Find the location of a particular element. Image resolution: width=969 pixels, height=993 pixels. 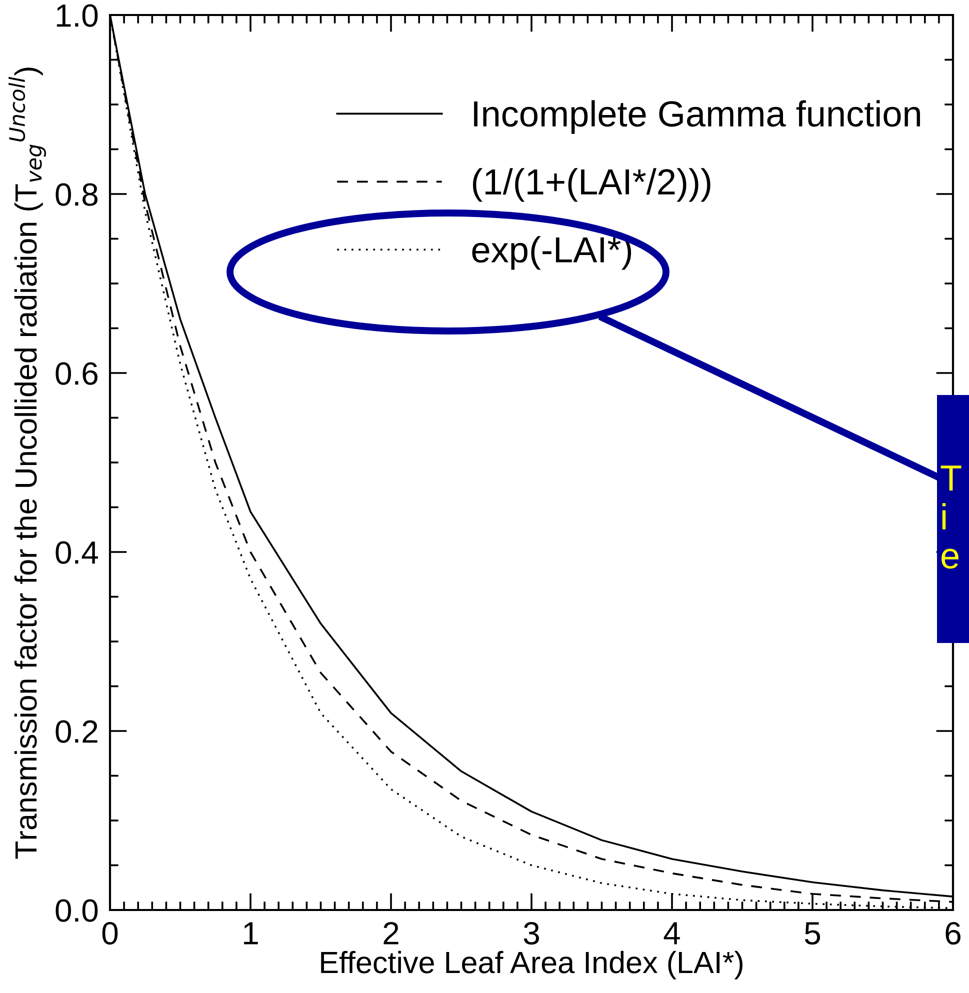

x-tick-label: 3 is located at coordinates (531, 933).